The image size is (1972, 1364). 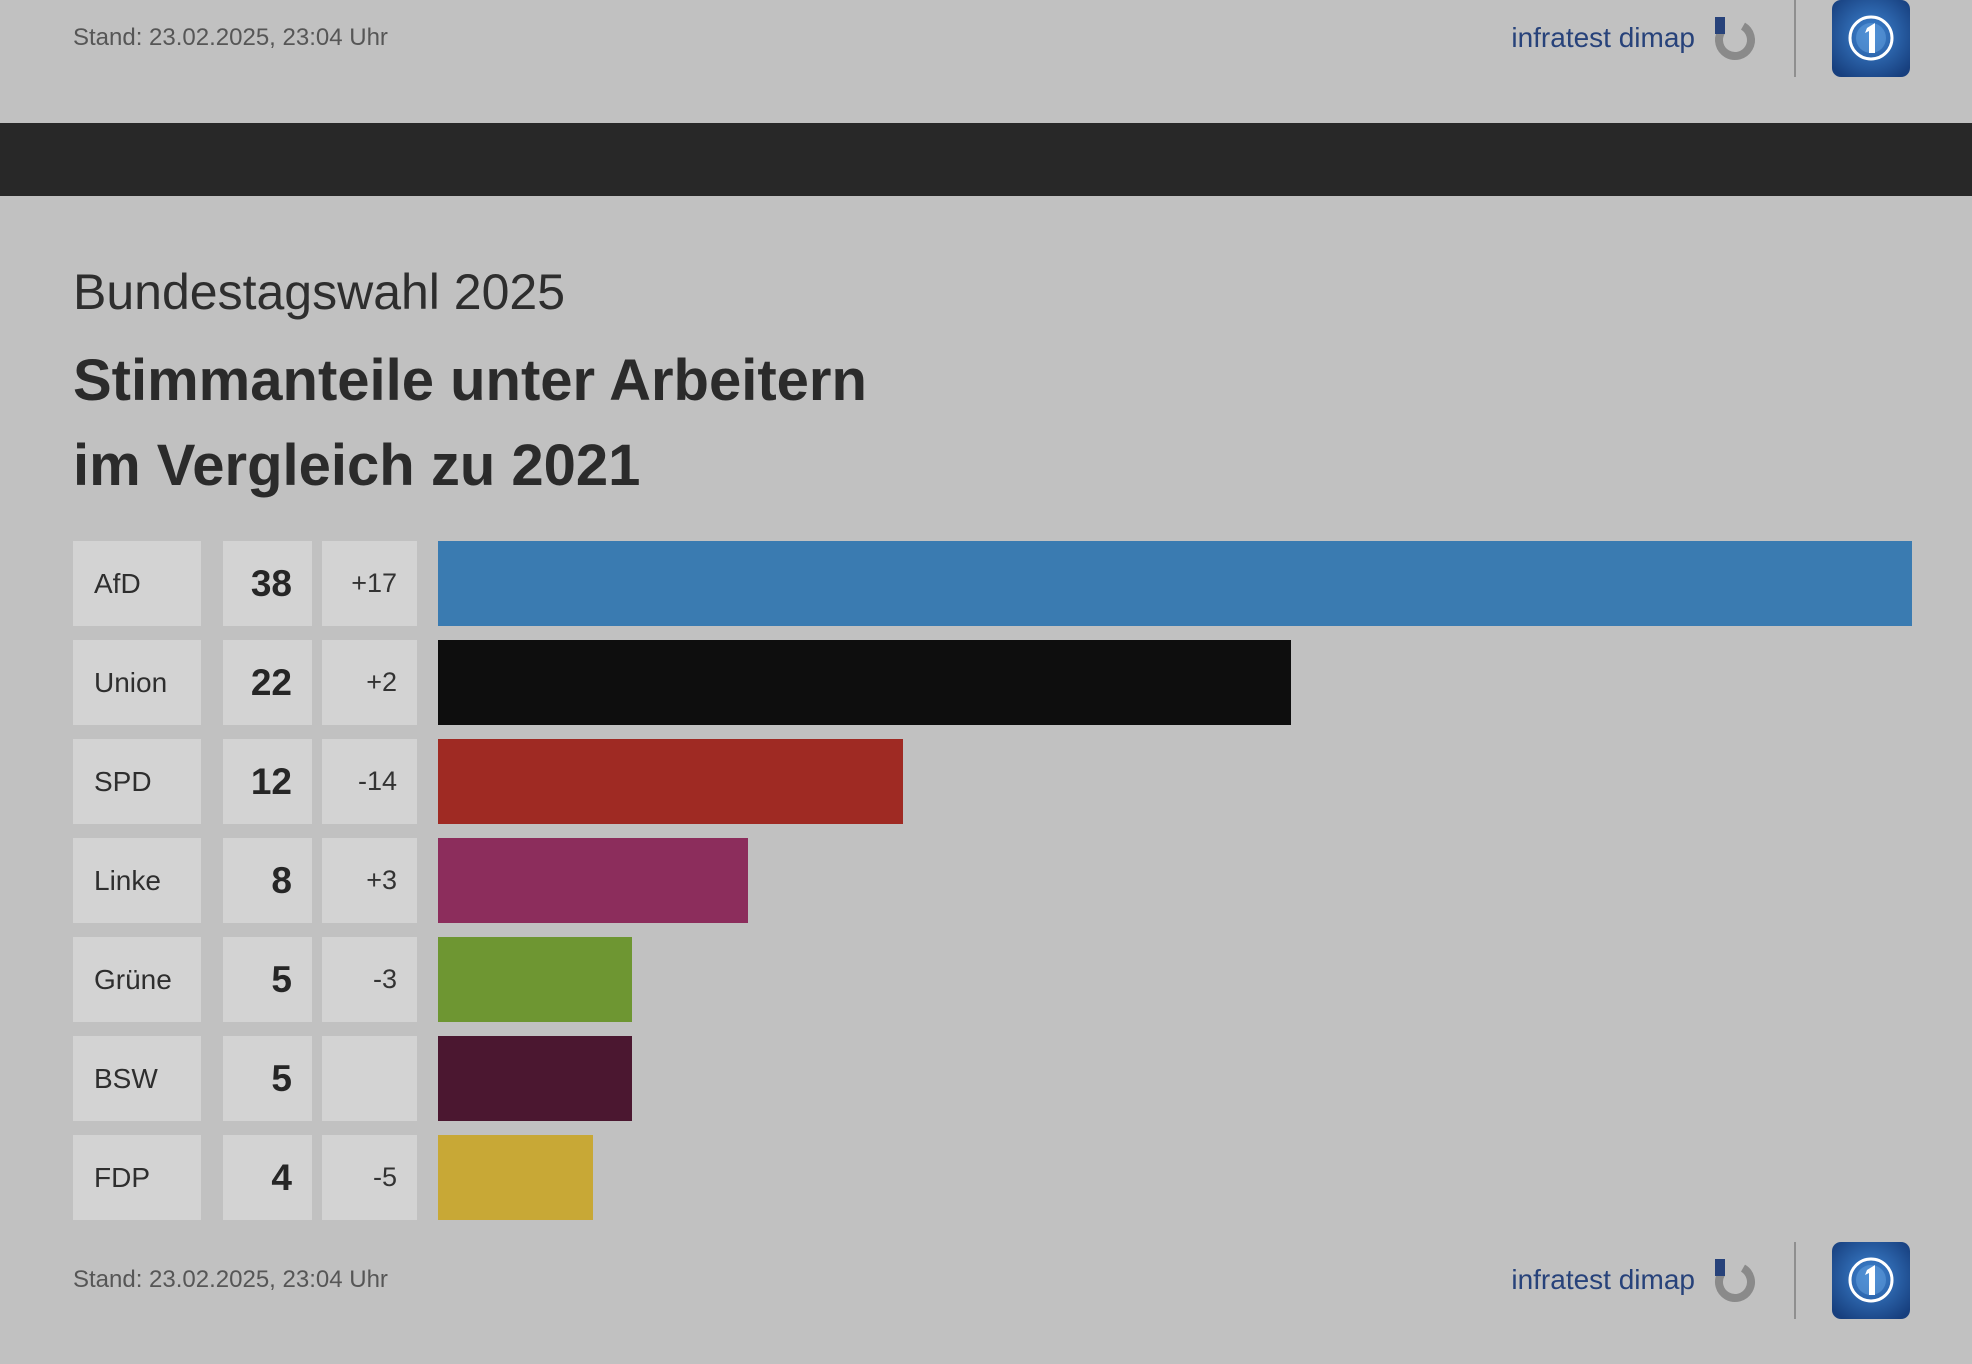 What do you see at coordinates (369, 880) in the screenshot?
I see `change-value-linke: +3` at bounding box center [369, 880].